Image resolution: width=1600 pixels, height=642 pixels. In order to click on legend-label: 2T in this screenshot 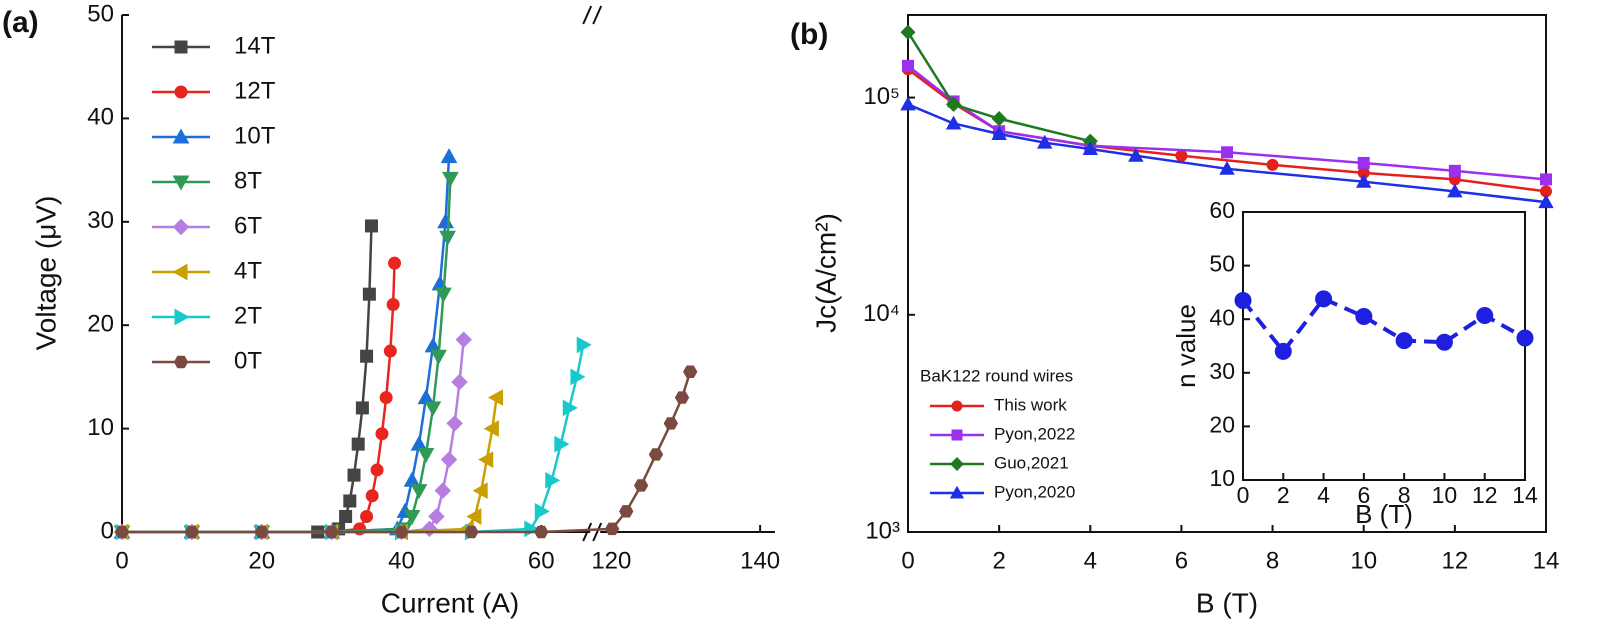, I will do `click(248, 315)`.